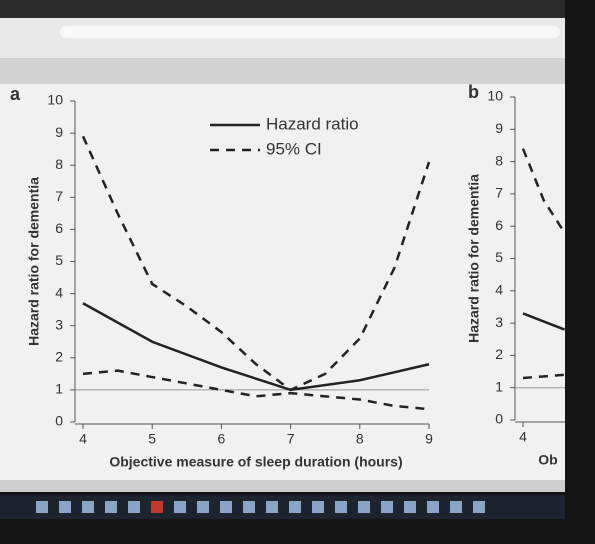 This screenshot has width=595, height=544. I want to click on page-bottom, so click(282, 486).